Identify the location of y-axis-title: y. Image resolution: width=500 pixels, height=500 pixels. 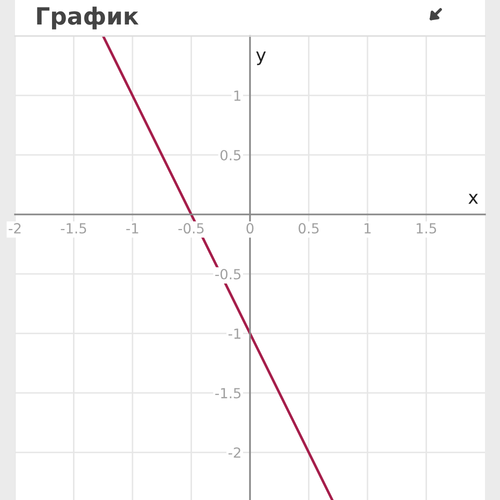
(261, 58).